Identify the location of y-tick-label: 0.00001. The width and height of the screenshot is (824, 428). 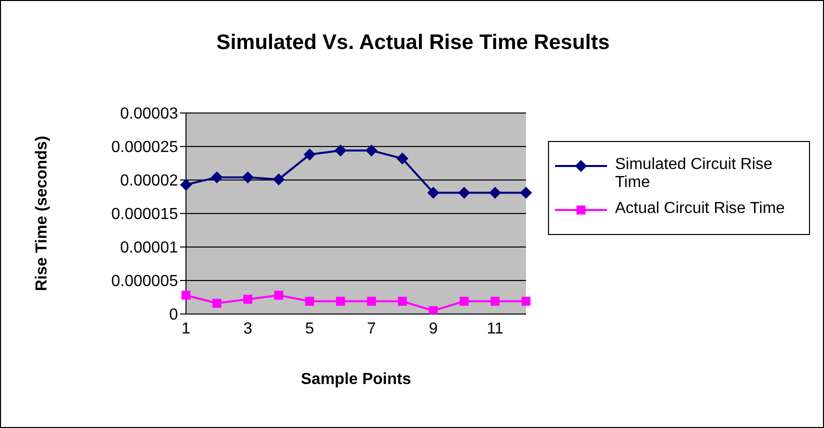
(149, 248).